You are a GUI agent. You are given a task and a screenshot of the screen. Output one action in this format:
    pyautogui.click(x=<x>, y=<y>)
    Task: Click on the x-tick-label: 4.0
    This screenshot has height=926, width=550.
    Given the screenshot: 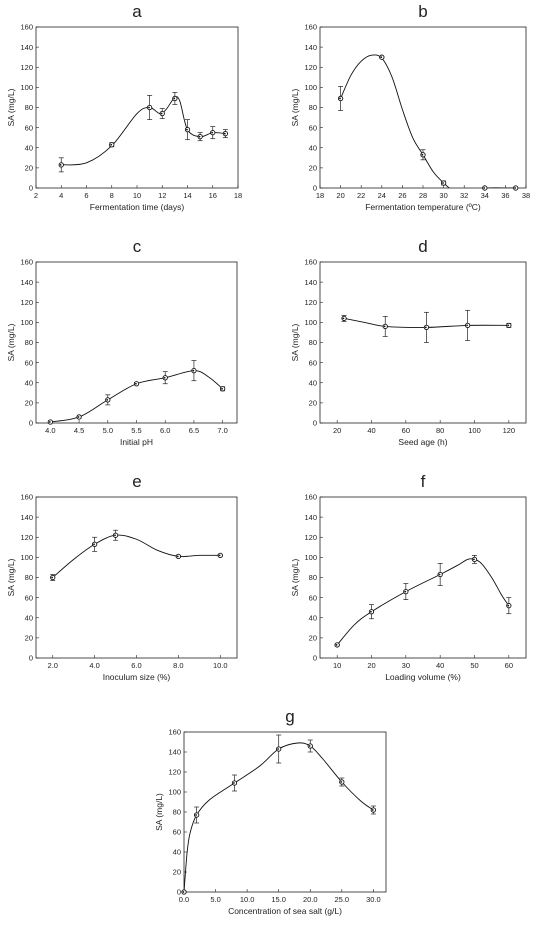 What is the action you would take?
    pyautogui.click(x=50, y=430)
    